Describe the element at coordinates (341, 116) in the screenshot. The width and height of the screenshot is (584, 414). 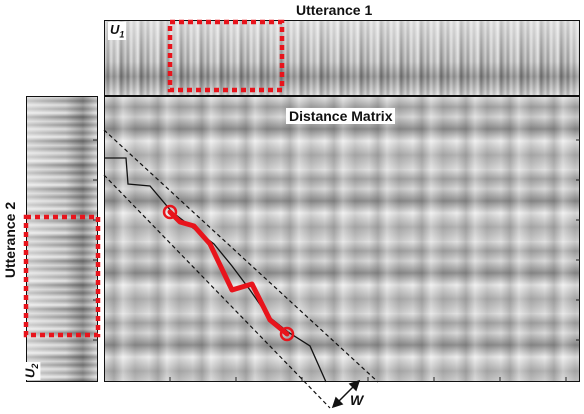
I see `distance-matrix-label: Distance Matrix` at that location.